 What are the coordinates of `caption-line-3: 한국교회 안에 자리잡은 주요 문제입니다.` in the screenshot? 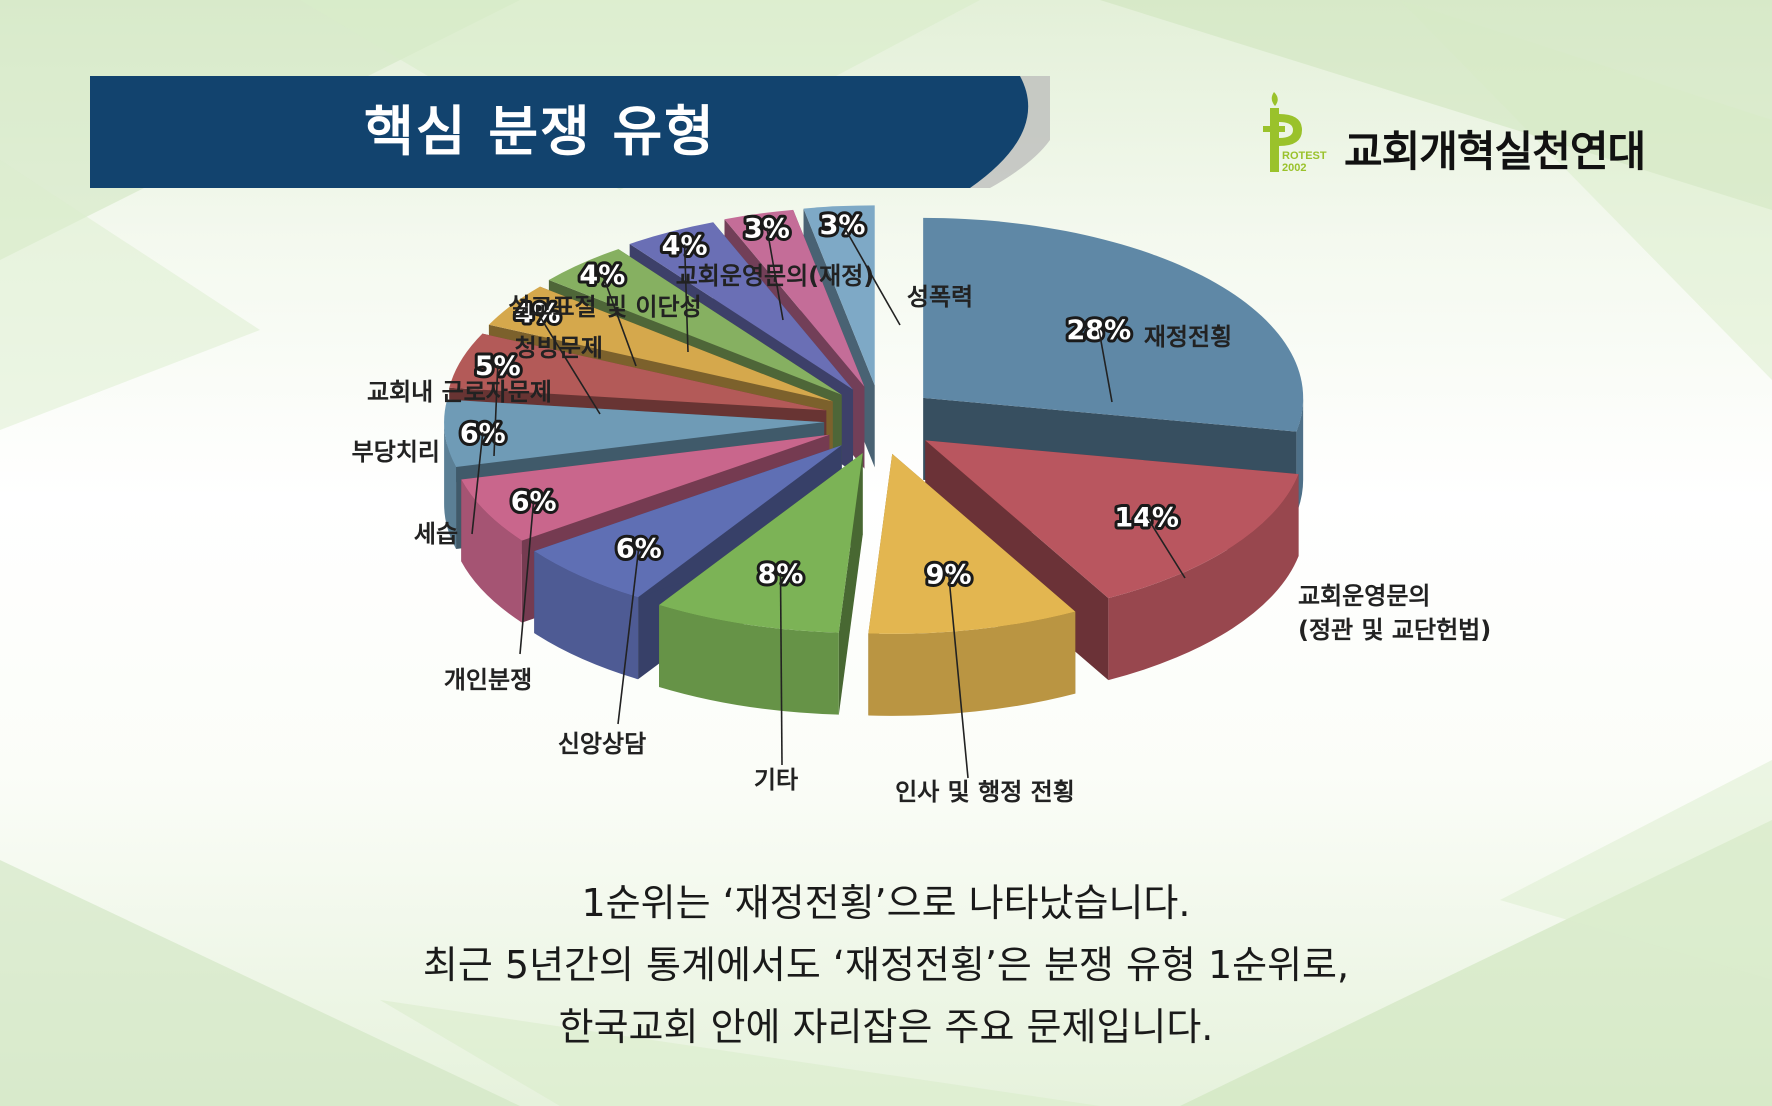 It's located at (886, 1027).